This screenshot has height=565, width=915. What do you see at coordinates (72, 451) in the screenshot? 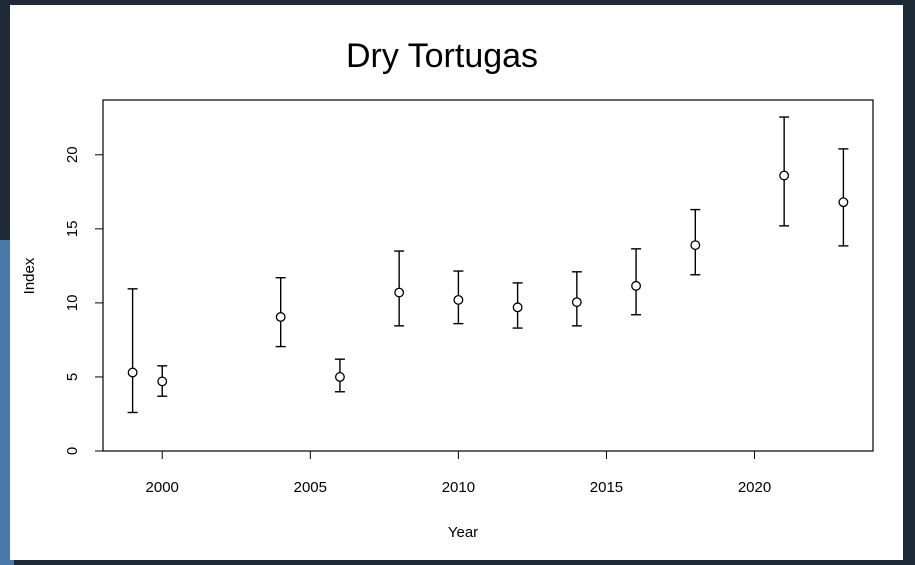
I see `y-tick-label: 0` at bounding box center [72, 451].